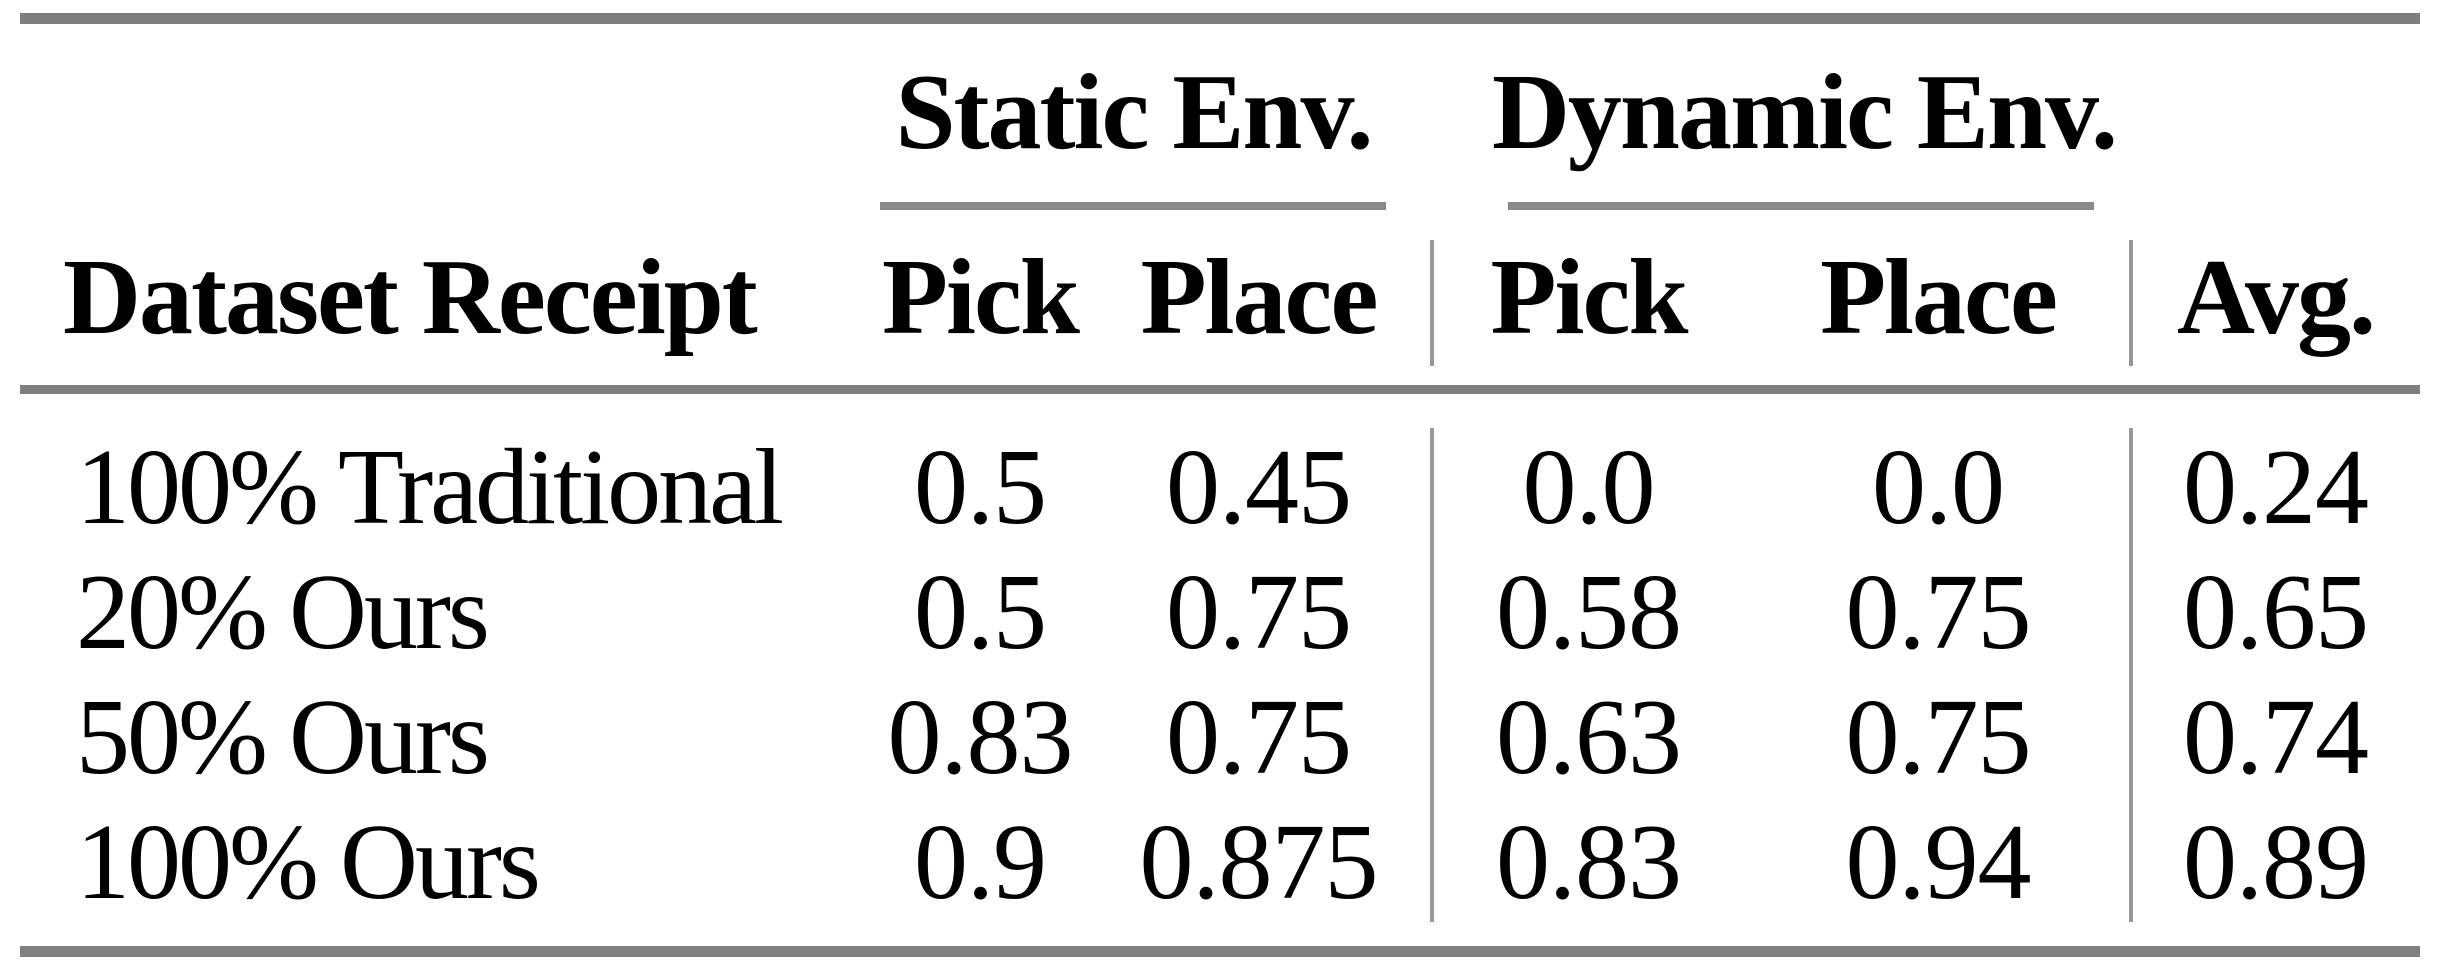 This screenshot has width=2440, height=966. Describe the element at coordinates (1220, 951) in the screenshot. I see `bottom-rule` at that location.